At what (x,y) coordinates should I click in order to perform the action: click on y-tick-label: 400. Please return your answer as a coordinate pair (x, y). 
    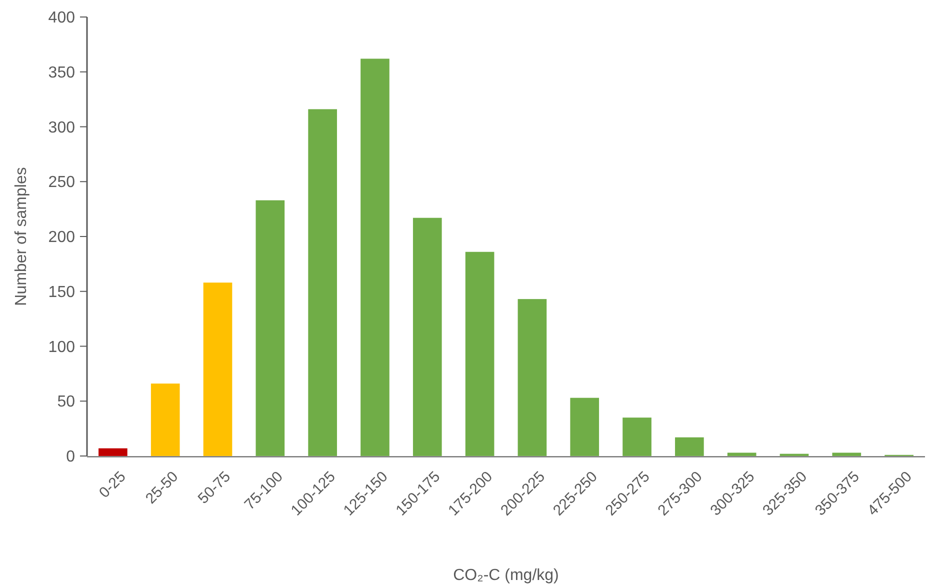
    Looking at the image, I should click on (62, 18).